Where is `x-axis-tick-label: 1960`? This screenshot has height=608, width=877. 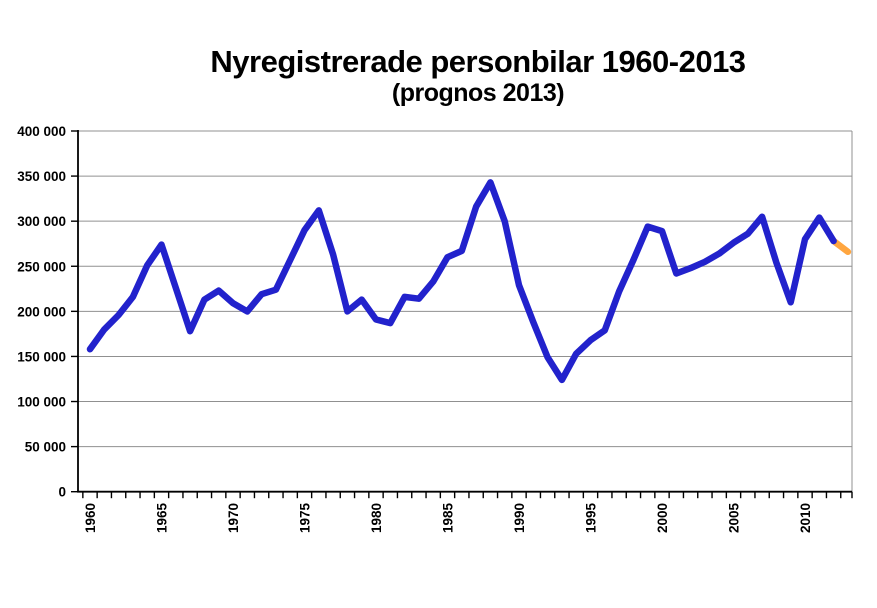
x-axis-tick-label: 1960 is located at coordinates (90, 518).